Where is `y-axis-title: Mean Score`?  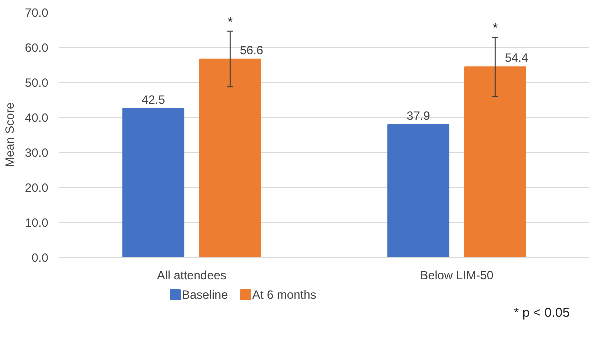
y-axis-title: Mean Score is located at coordinates (10, 135).